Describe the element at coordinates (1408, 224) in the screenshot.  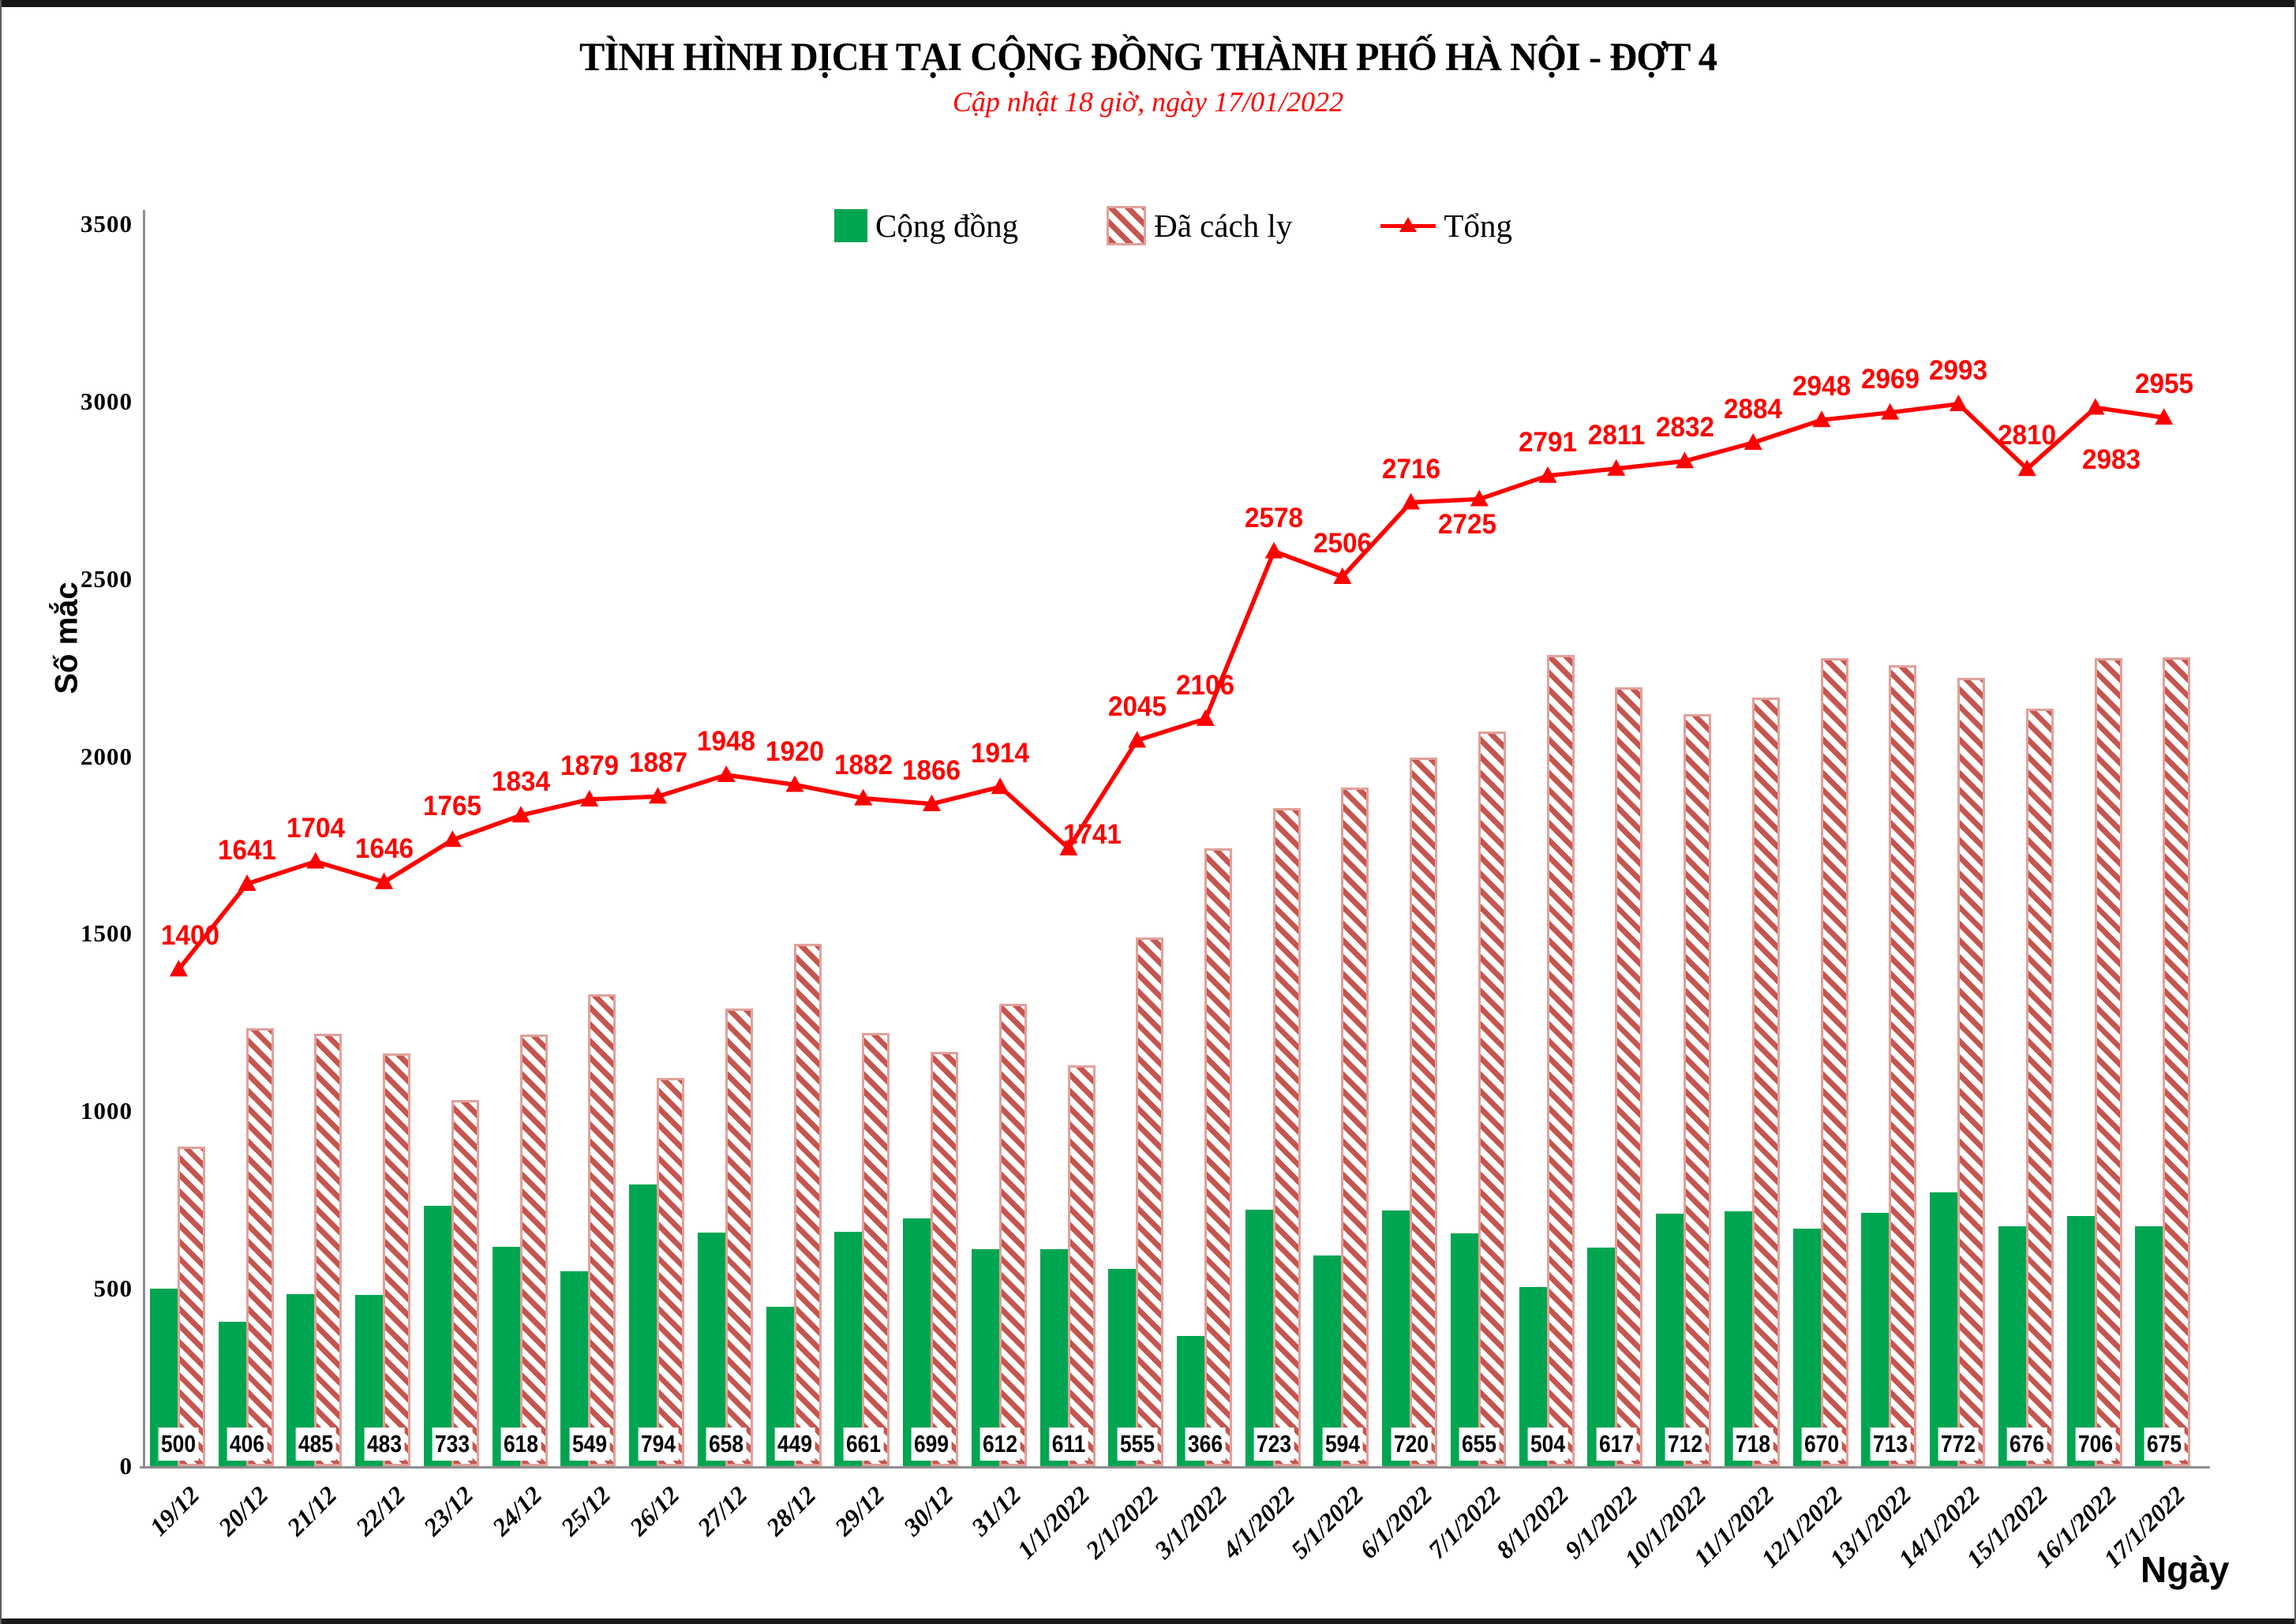
I see `red-line-marker-icon` at that location.